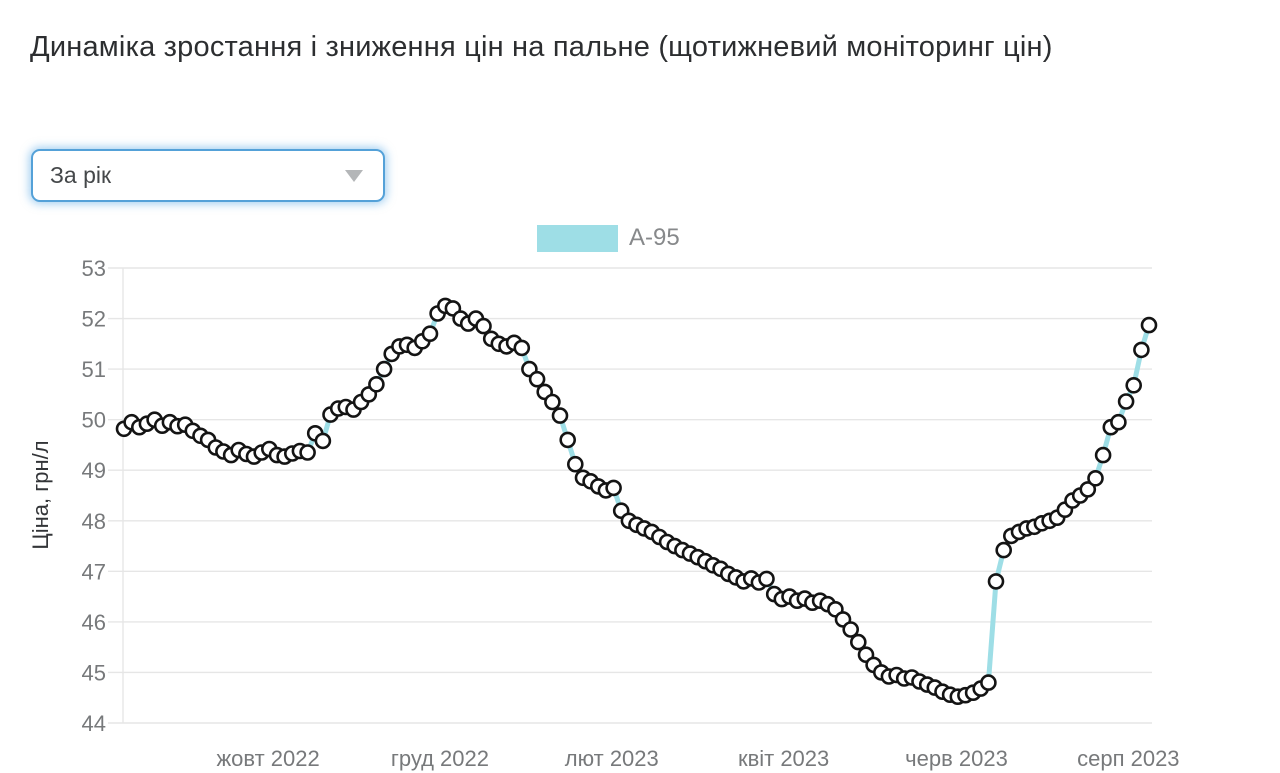 The width and height of the screenshot is (1280, 773). What do you see at coordinates (1128, 758) in the screenshot?
I see `x-tick-label: серп 2023` at bounding box center [1128, 758].